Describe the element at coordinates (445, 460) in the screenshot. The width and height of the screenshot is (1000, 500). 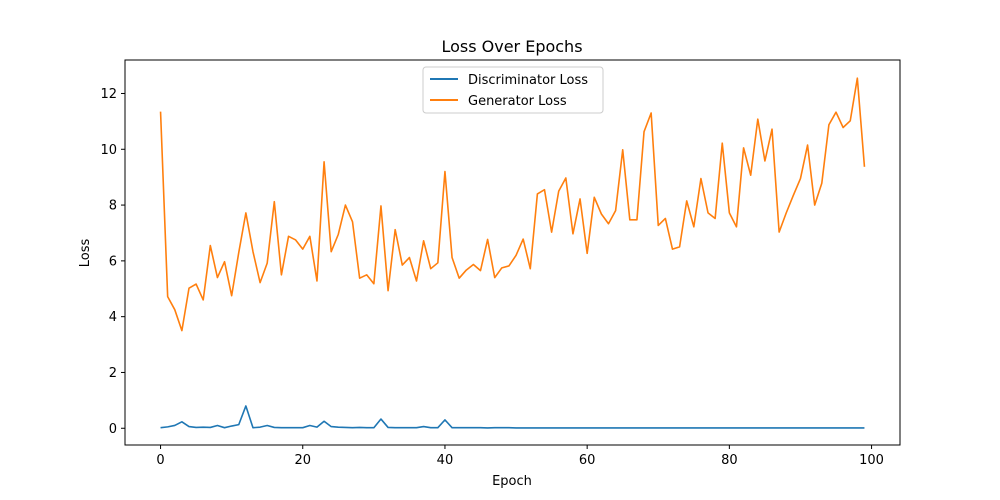
I see `x-tick-label: 40` at that location.